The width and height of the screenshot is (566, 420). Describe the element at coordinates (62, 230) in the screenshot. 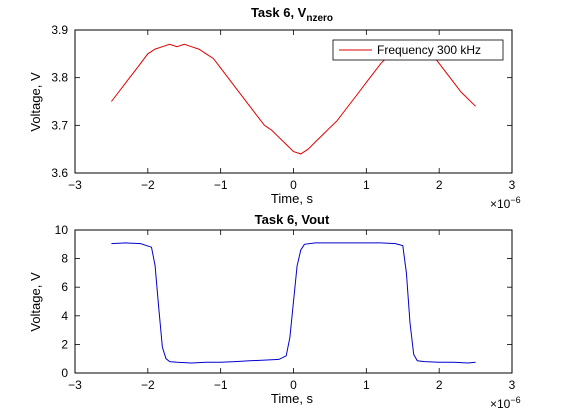

I see `y-tick-label: 10` at that location.